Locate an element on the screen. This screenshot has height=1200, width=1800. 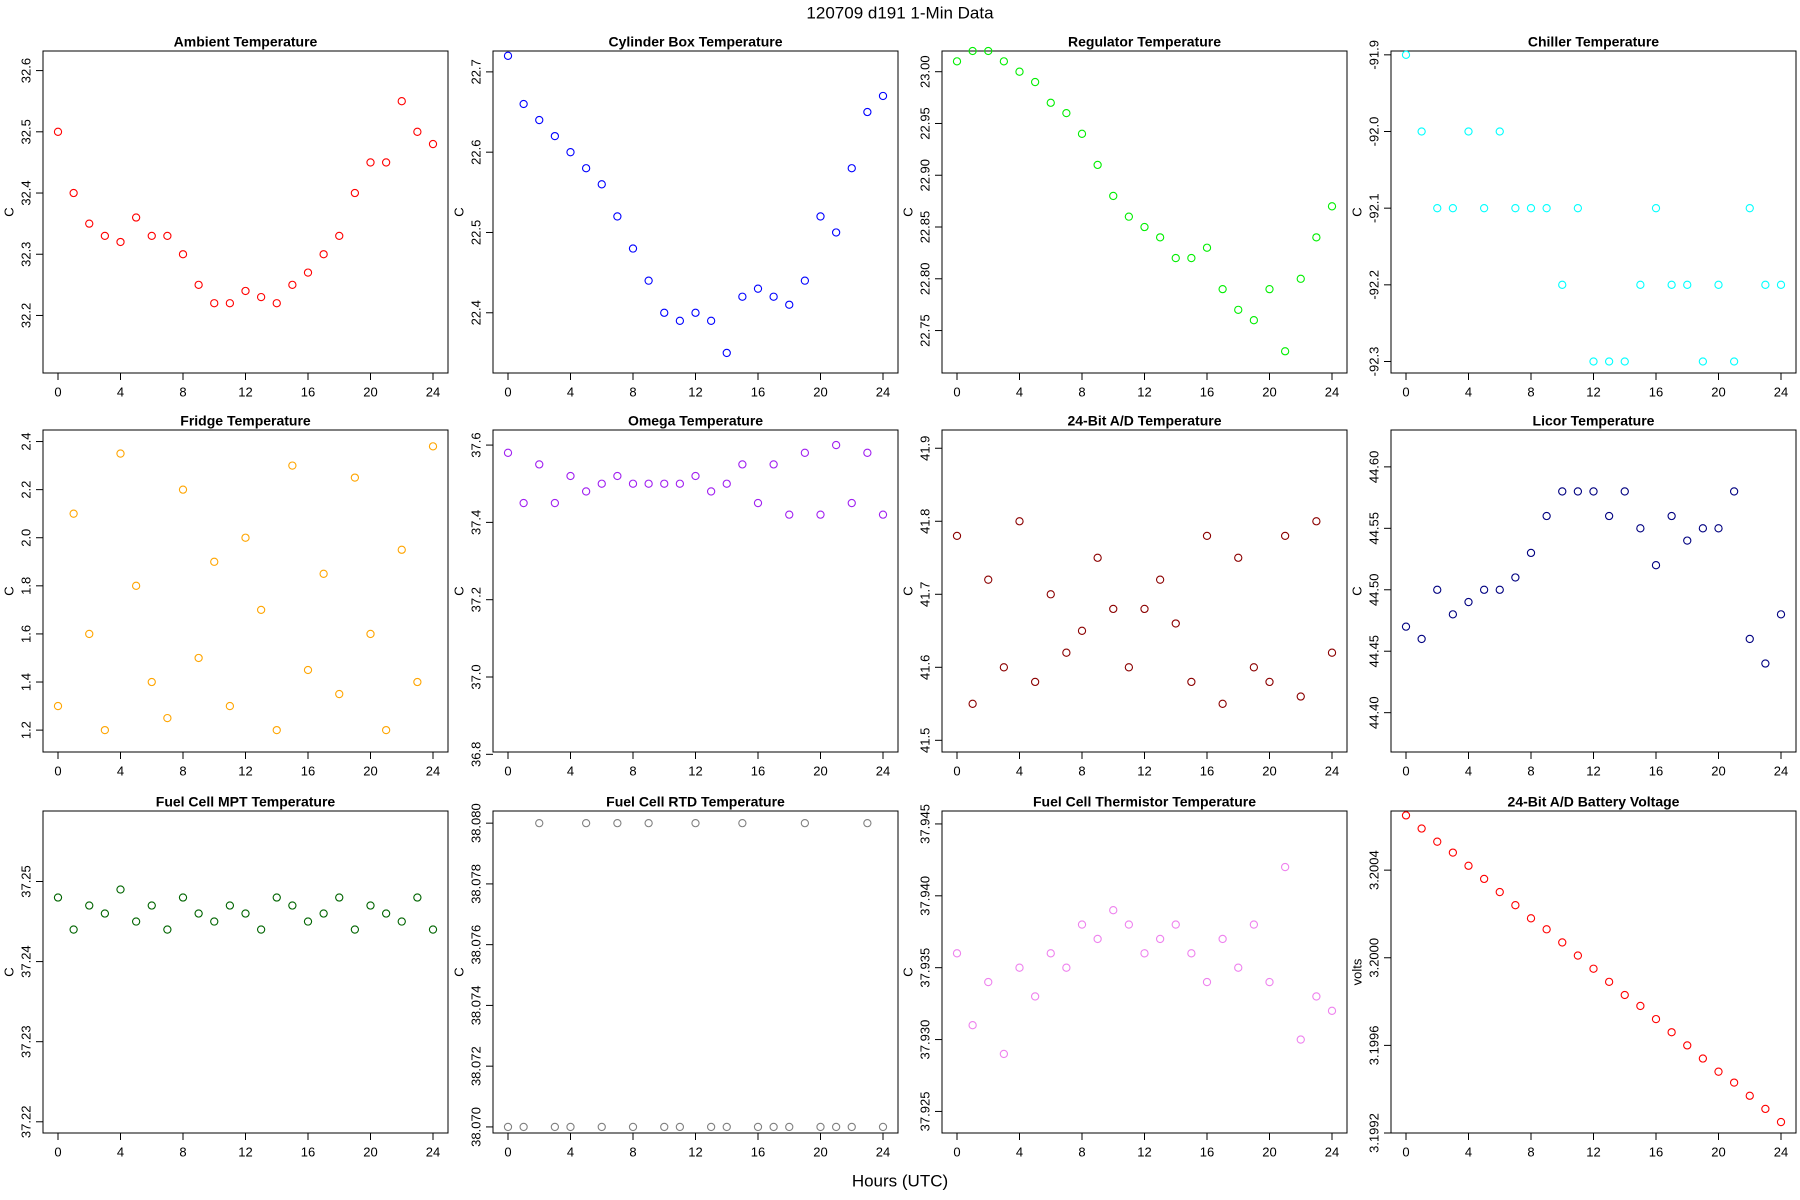
y-tick-label: 22.80 is located at coordinates (924, 279).